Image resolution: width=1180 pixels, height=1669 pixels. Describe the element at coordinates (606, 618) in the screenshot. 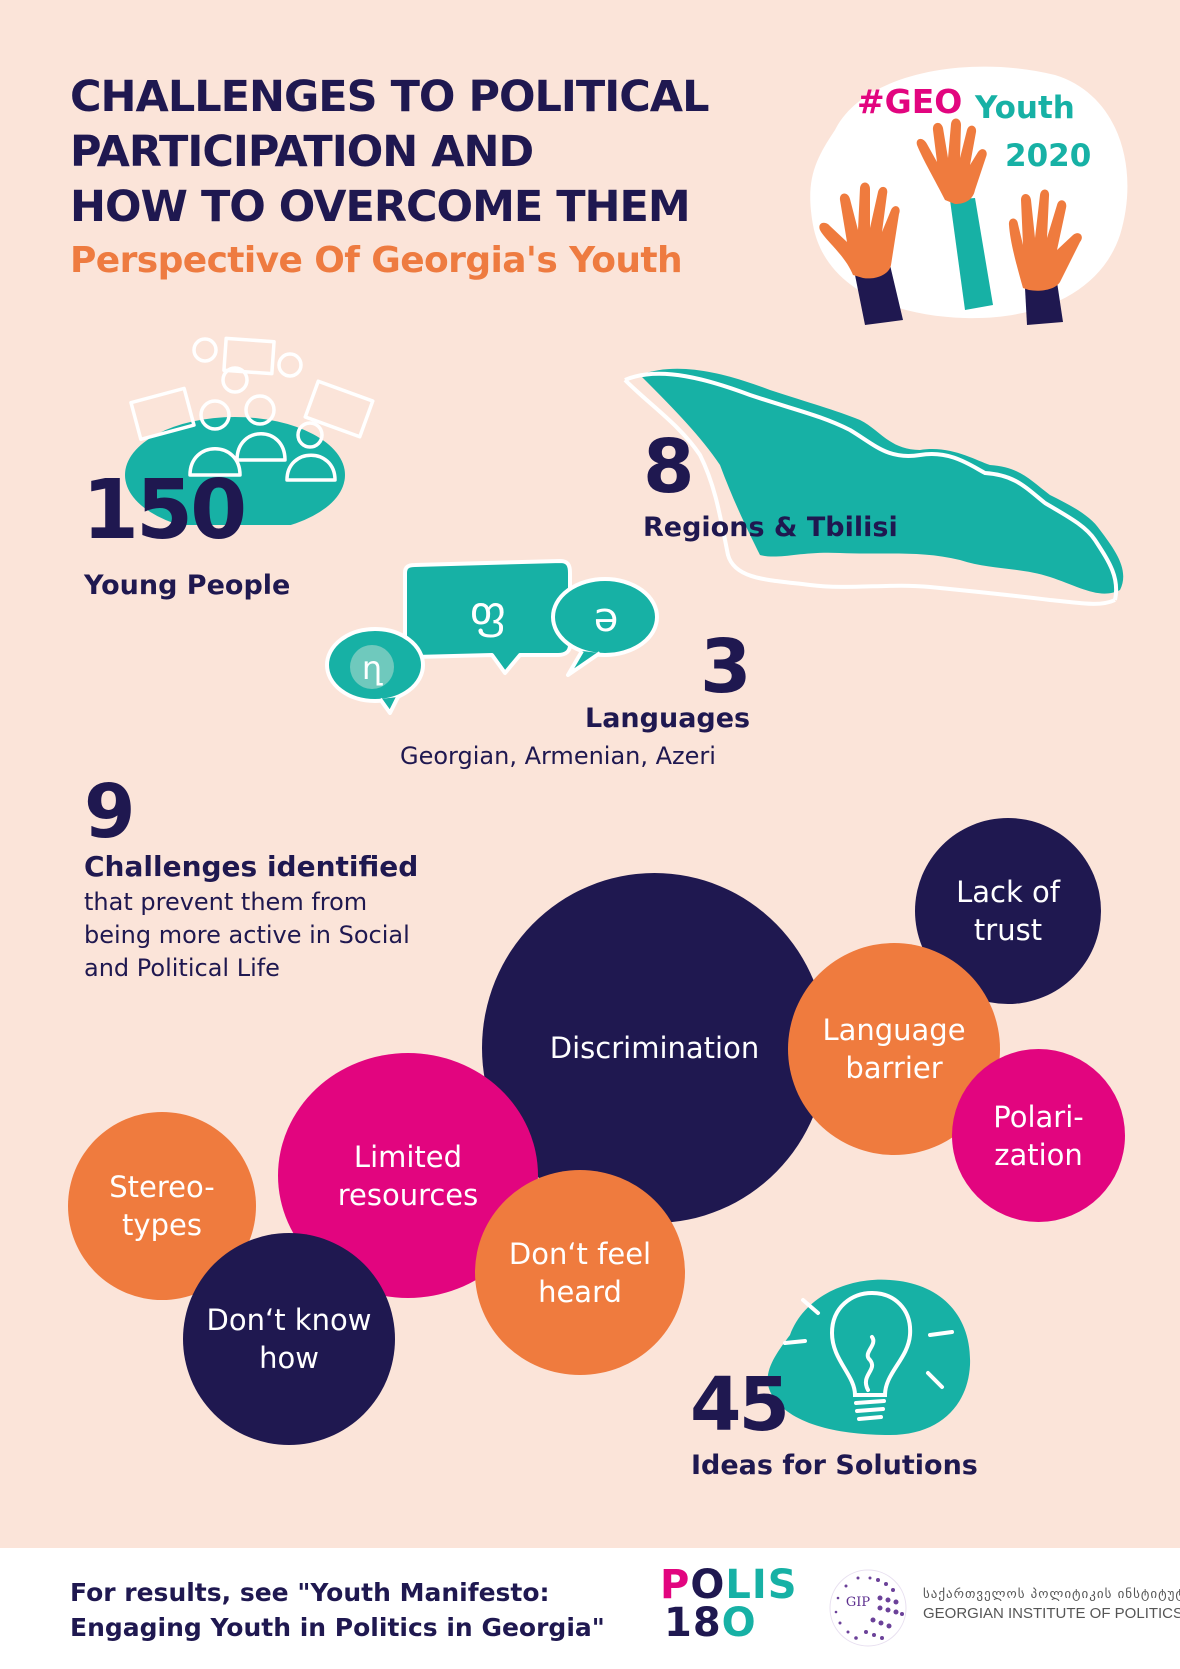

I see `azeri-glyph: ə` at that location.